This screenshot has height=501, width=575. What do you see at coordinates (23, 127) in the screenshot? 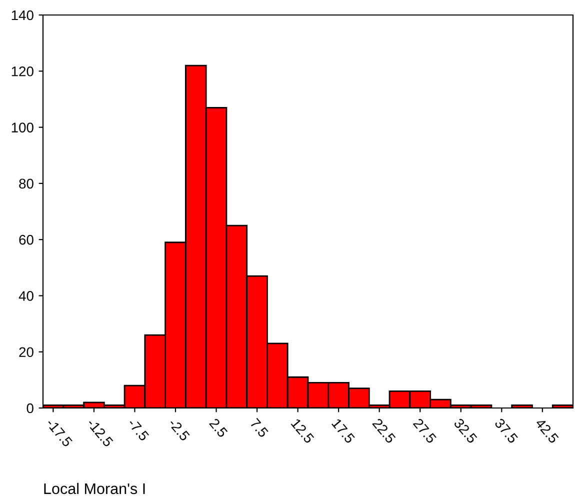
I see `y-tick-label: 100` at bounding box center [23, 127].